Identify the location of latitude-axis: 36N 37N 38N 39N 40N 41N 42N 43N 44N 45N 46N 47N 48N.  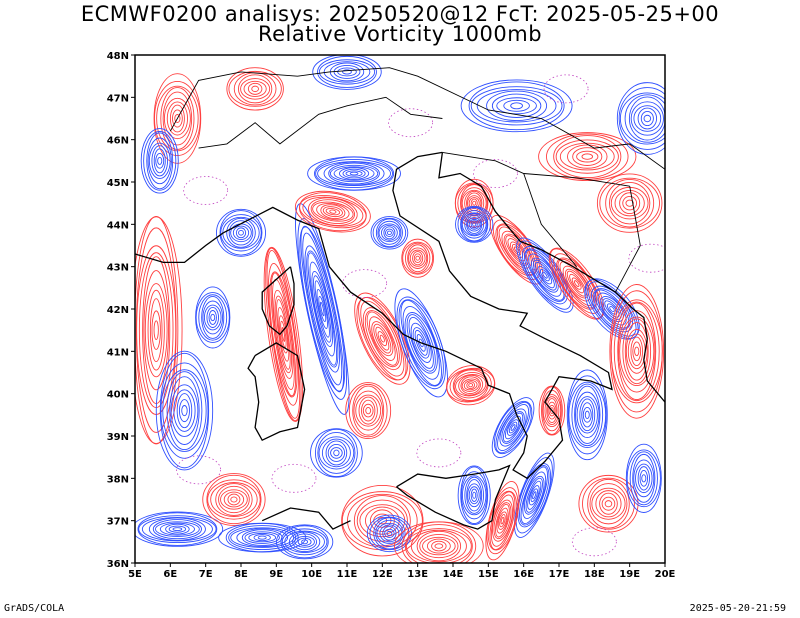
(121, 310).